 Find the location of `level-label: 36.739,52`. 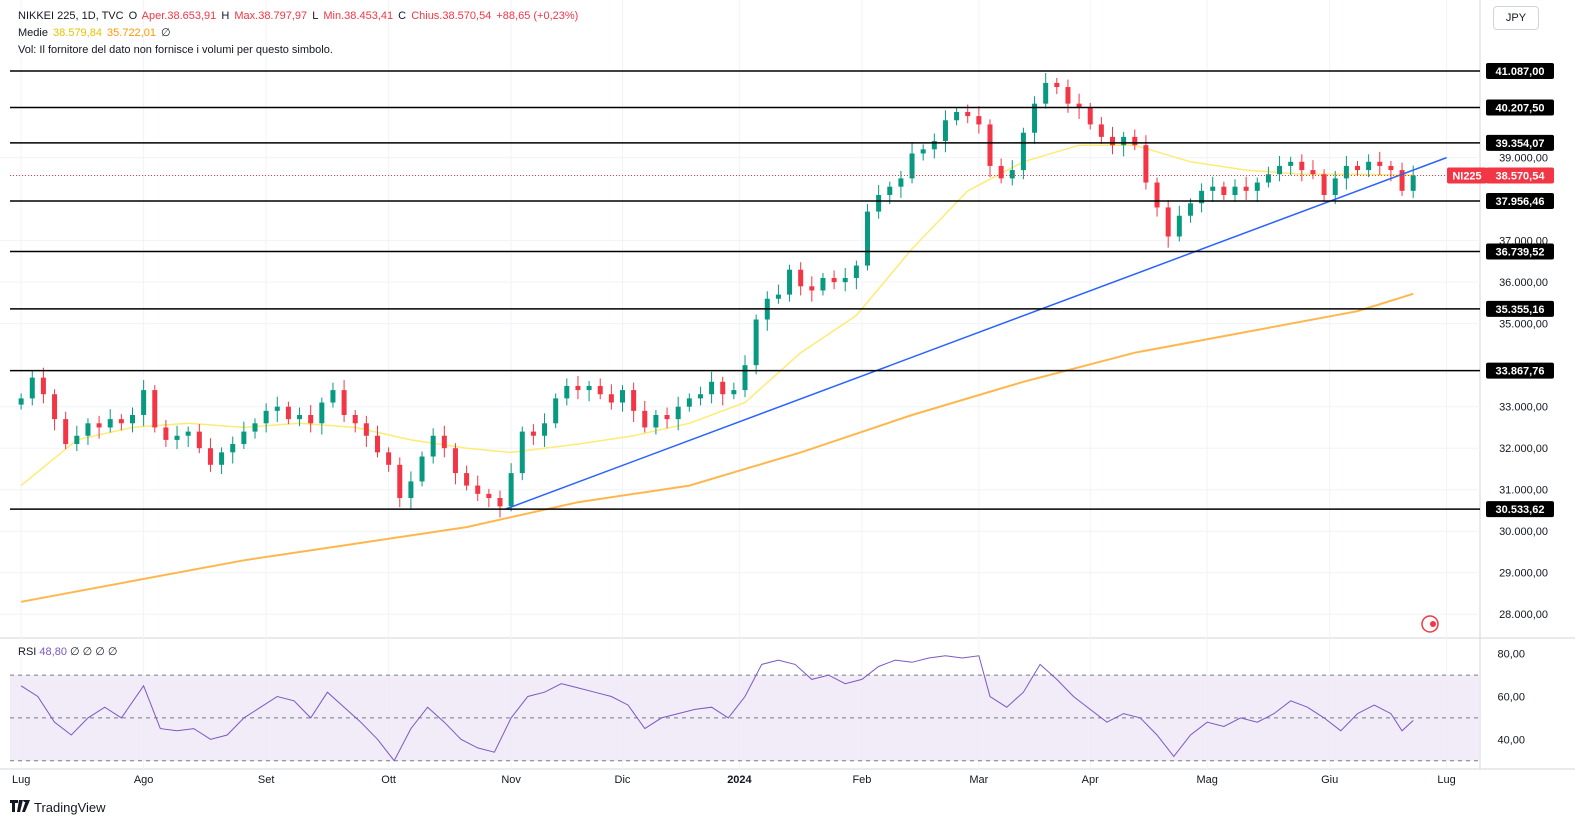

level-label: 36.739,52 is located at coordinates (1520, 252).